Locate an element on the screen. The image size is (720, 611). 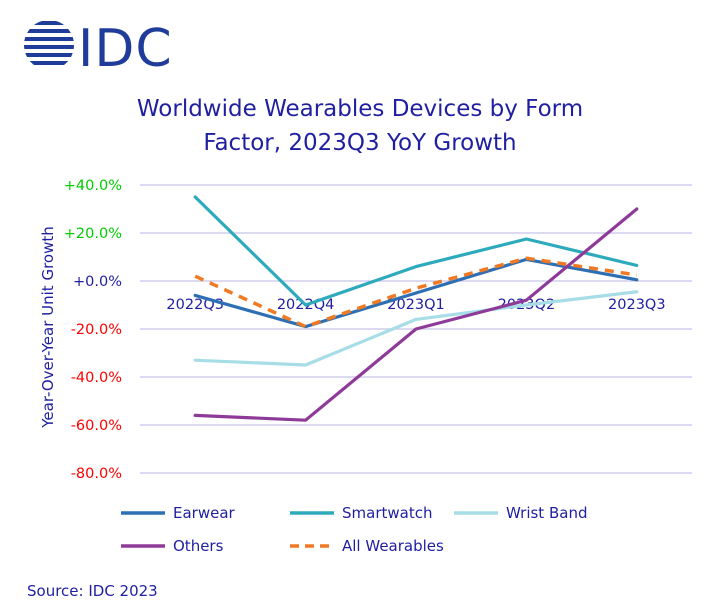
series-line-all-wearables is located at coordinates (416, 292).